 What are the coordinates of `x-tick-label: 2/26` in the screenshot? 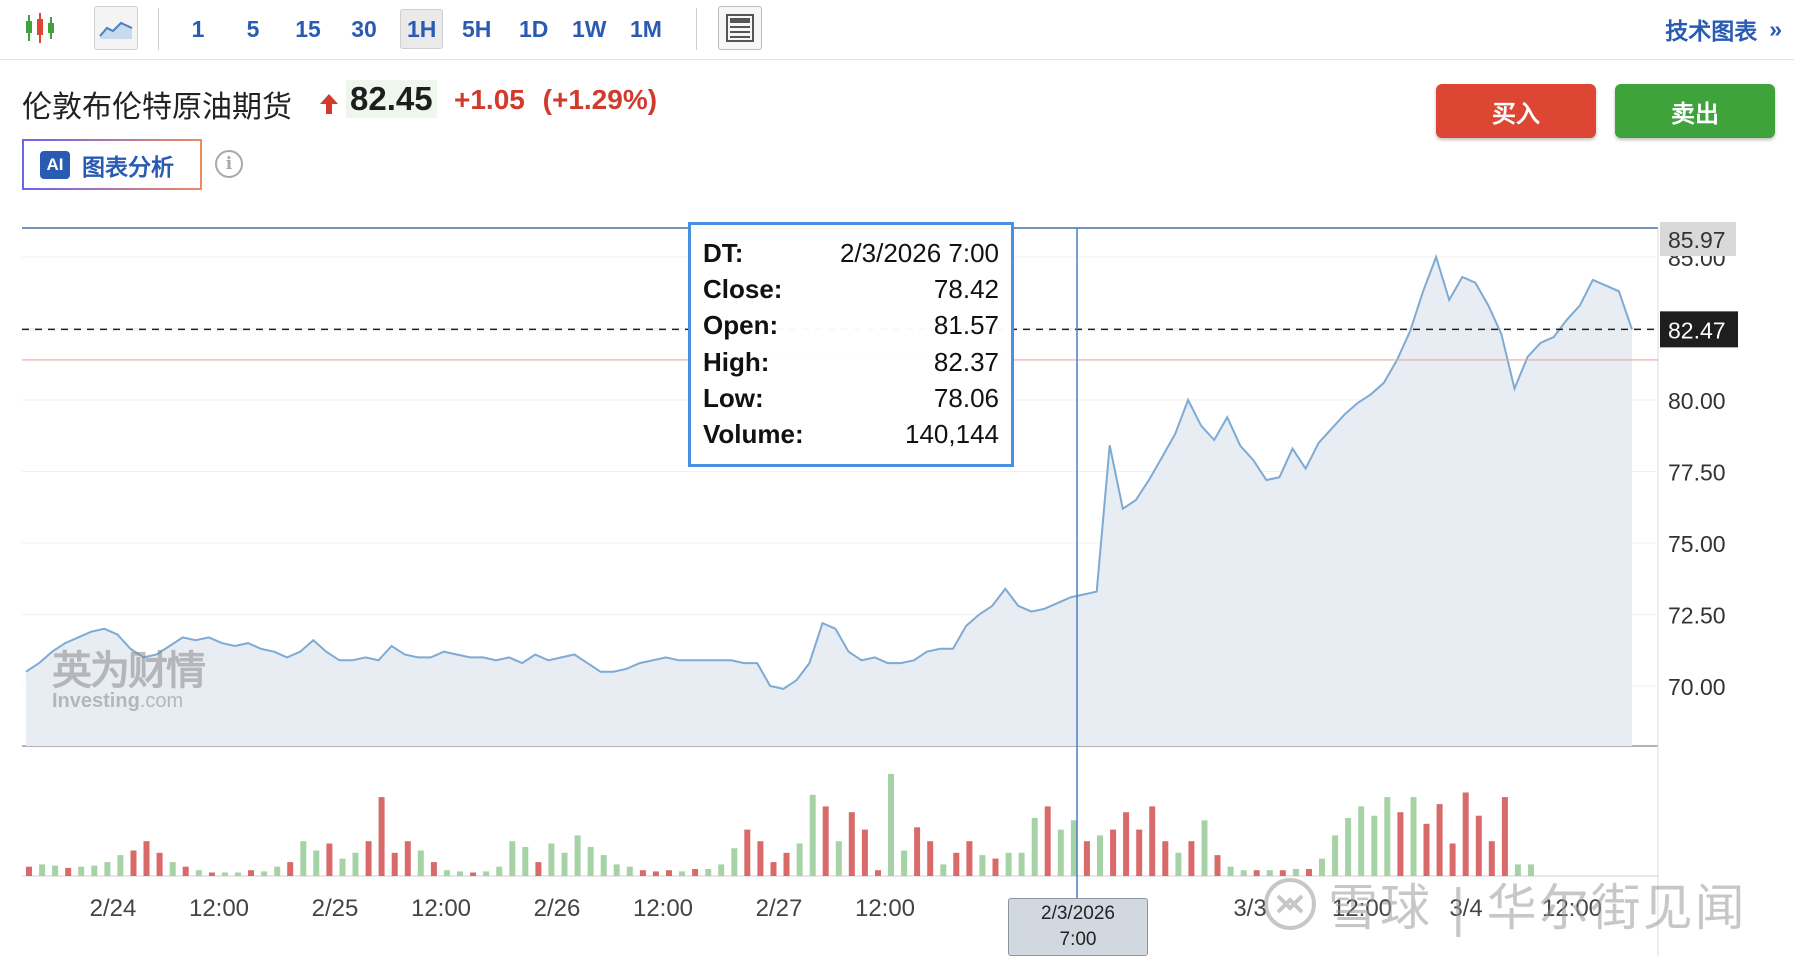 It's located at (557, 908).